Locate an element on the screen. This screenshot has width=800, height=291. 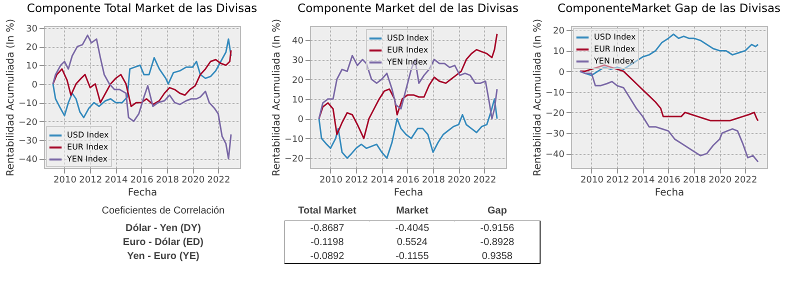
data-label: -0.4045 is located at coordinates (412, 228).